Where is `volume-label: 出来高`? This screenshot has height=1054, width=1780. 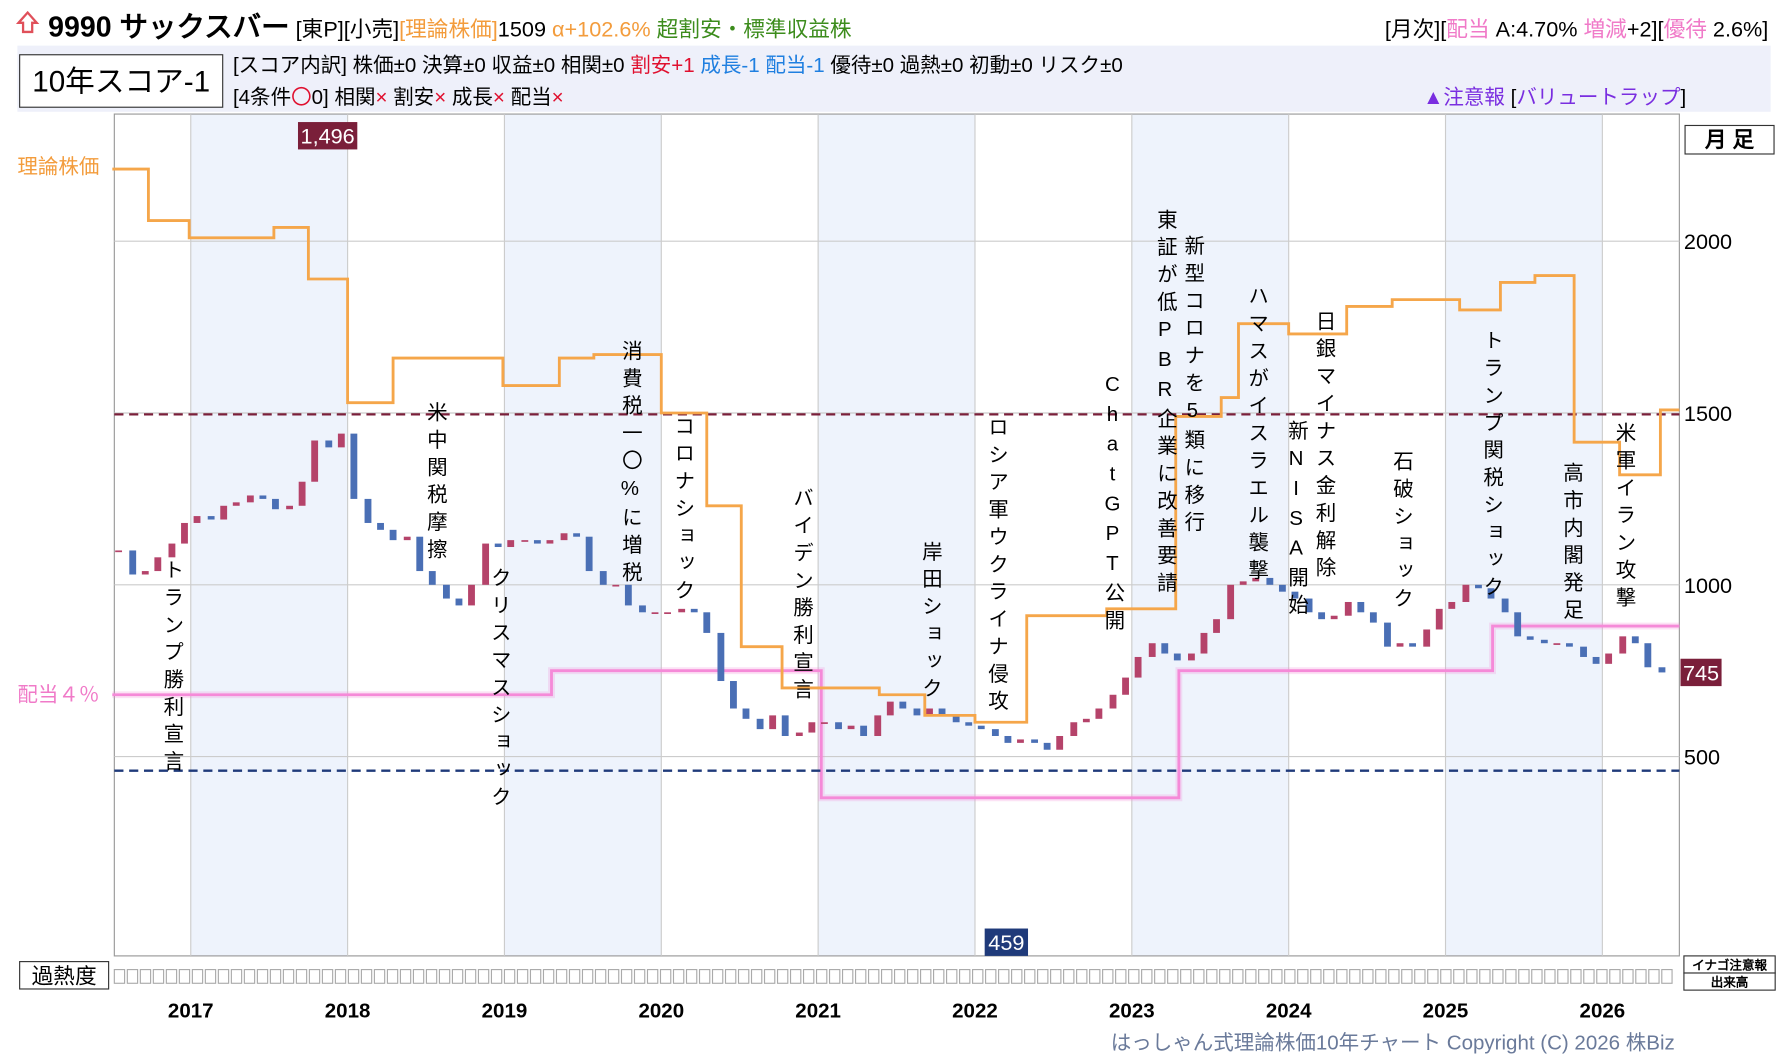 volume-label: 出来高 is located at coordinates (1730, 982).